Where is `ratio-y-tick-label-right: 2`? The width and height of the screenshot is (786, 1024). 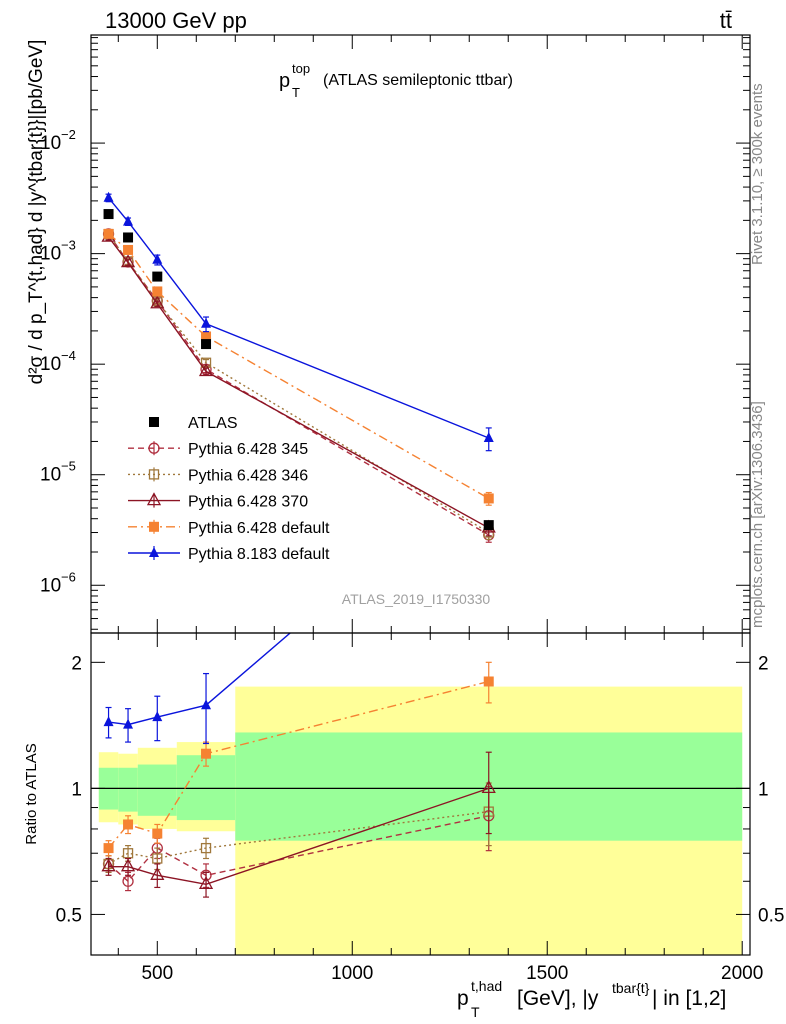
ratio-y-tick-label-right: 2 is located at coordinates (763, 663).